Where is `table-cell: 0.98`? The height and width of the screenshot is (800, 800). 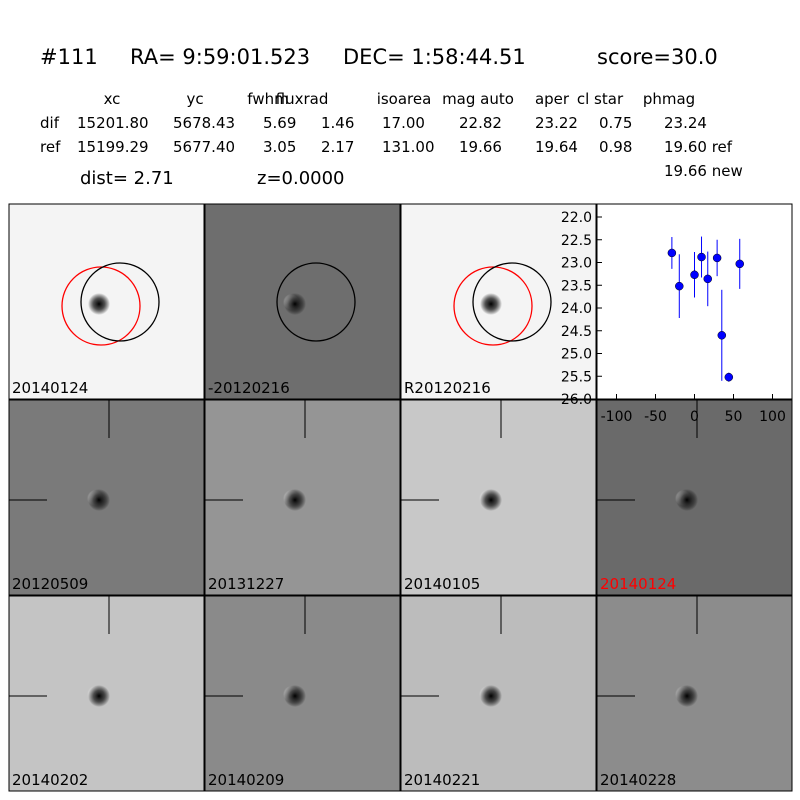 table-cell: 0.98 is located at coordinates (615, 147).